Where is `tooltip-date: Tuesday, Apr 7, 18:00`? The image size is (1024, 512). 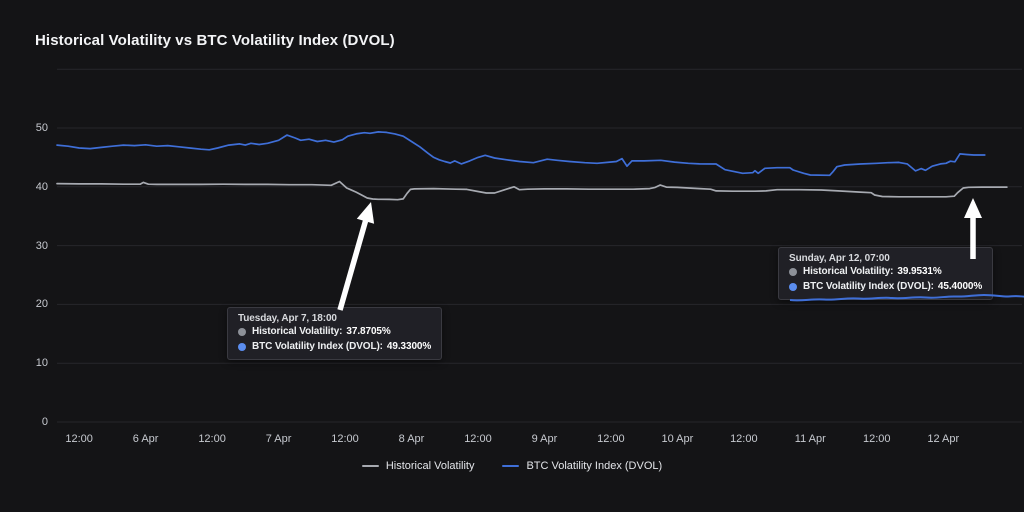
tooltip-date: Tuesday, Apr 7, 18:00 is located at coordinates (287, 318).